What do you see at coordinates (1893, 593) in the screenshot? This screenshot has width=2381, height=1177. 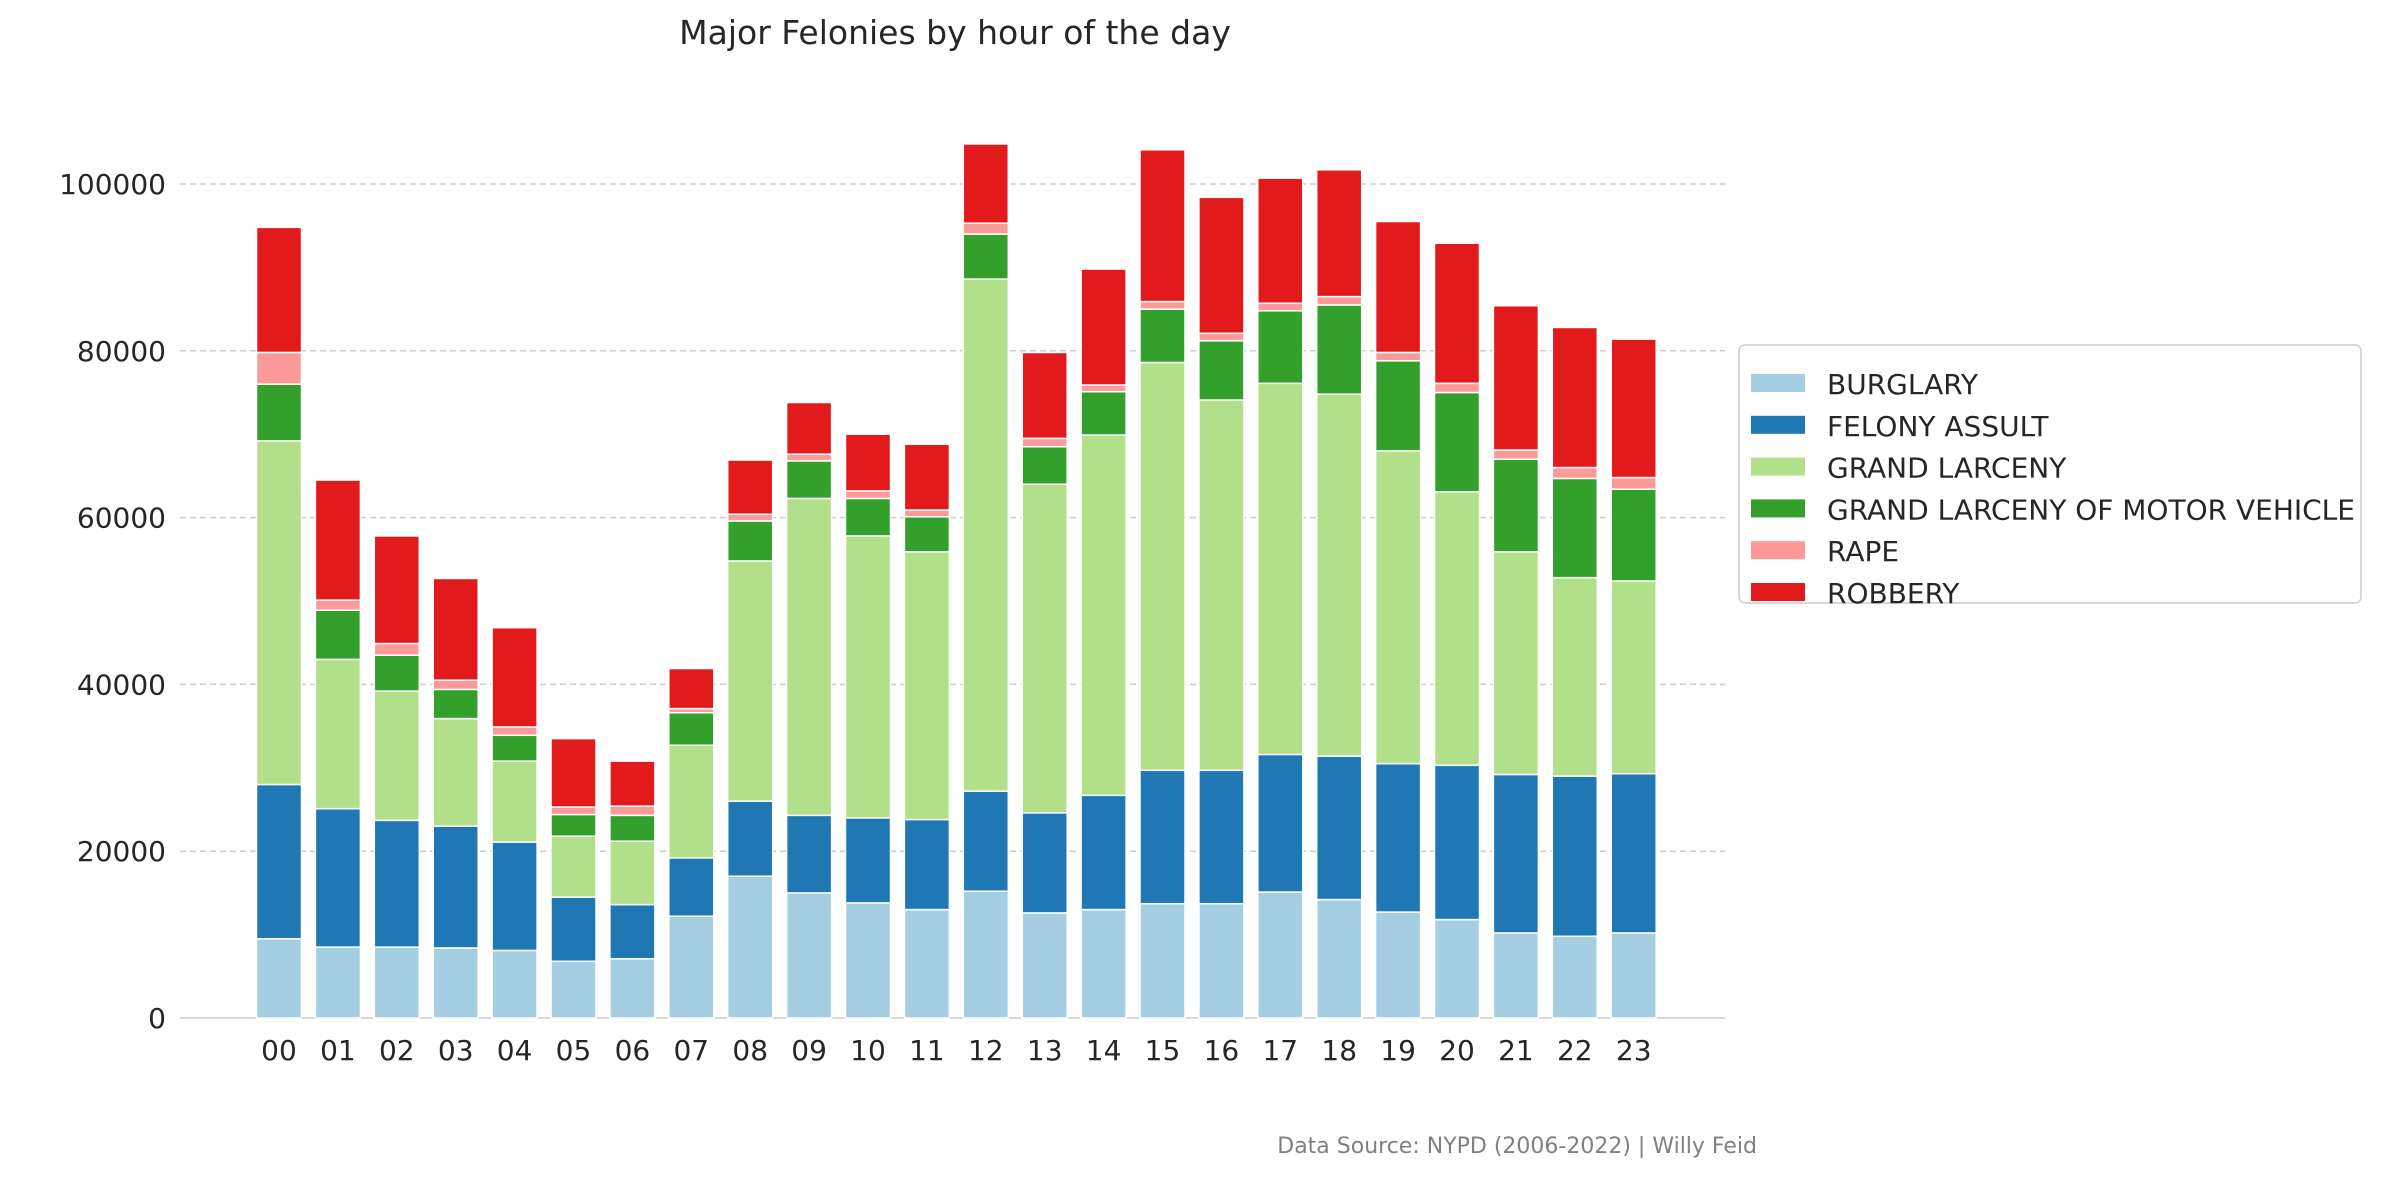 I see `legend-label: ROBBERY` at bounding box center [1893, 593].